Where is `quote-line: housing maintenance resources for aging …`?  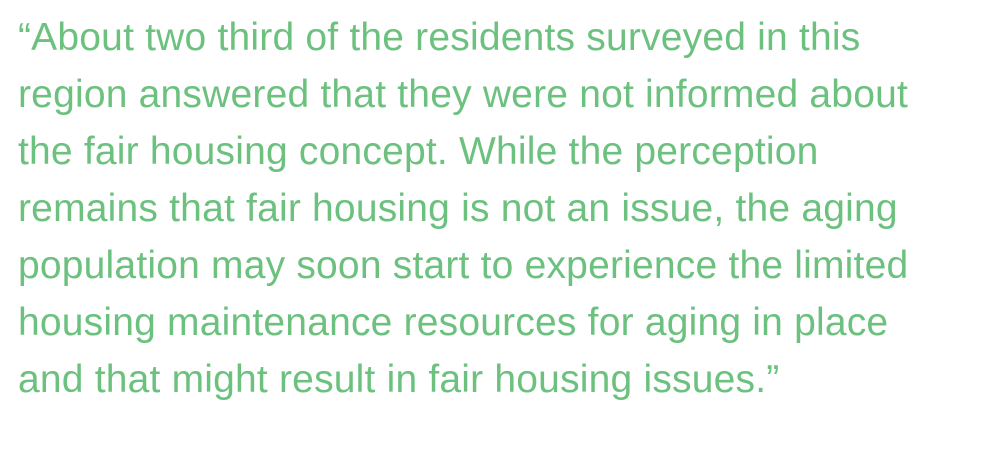
quote-line: housing maintenance resources for aging … is located at coordinates (453, 322).